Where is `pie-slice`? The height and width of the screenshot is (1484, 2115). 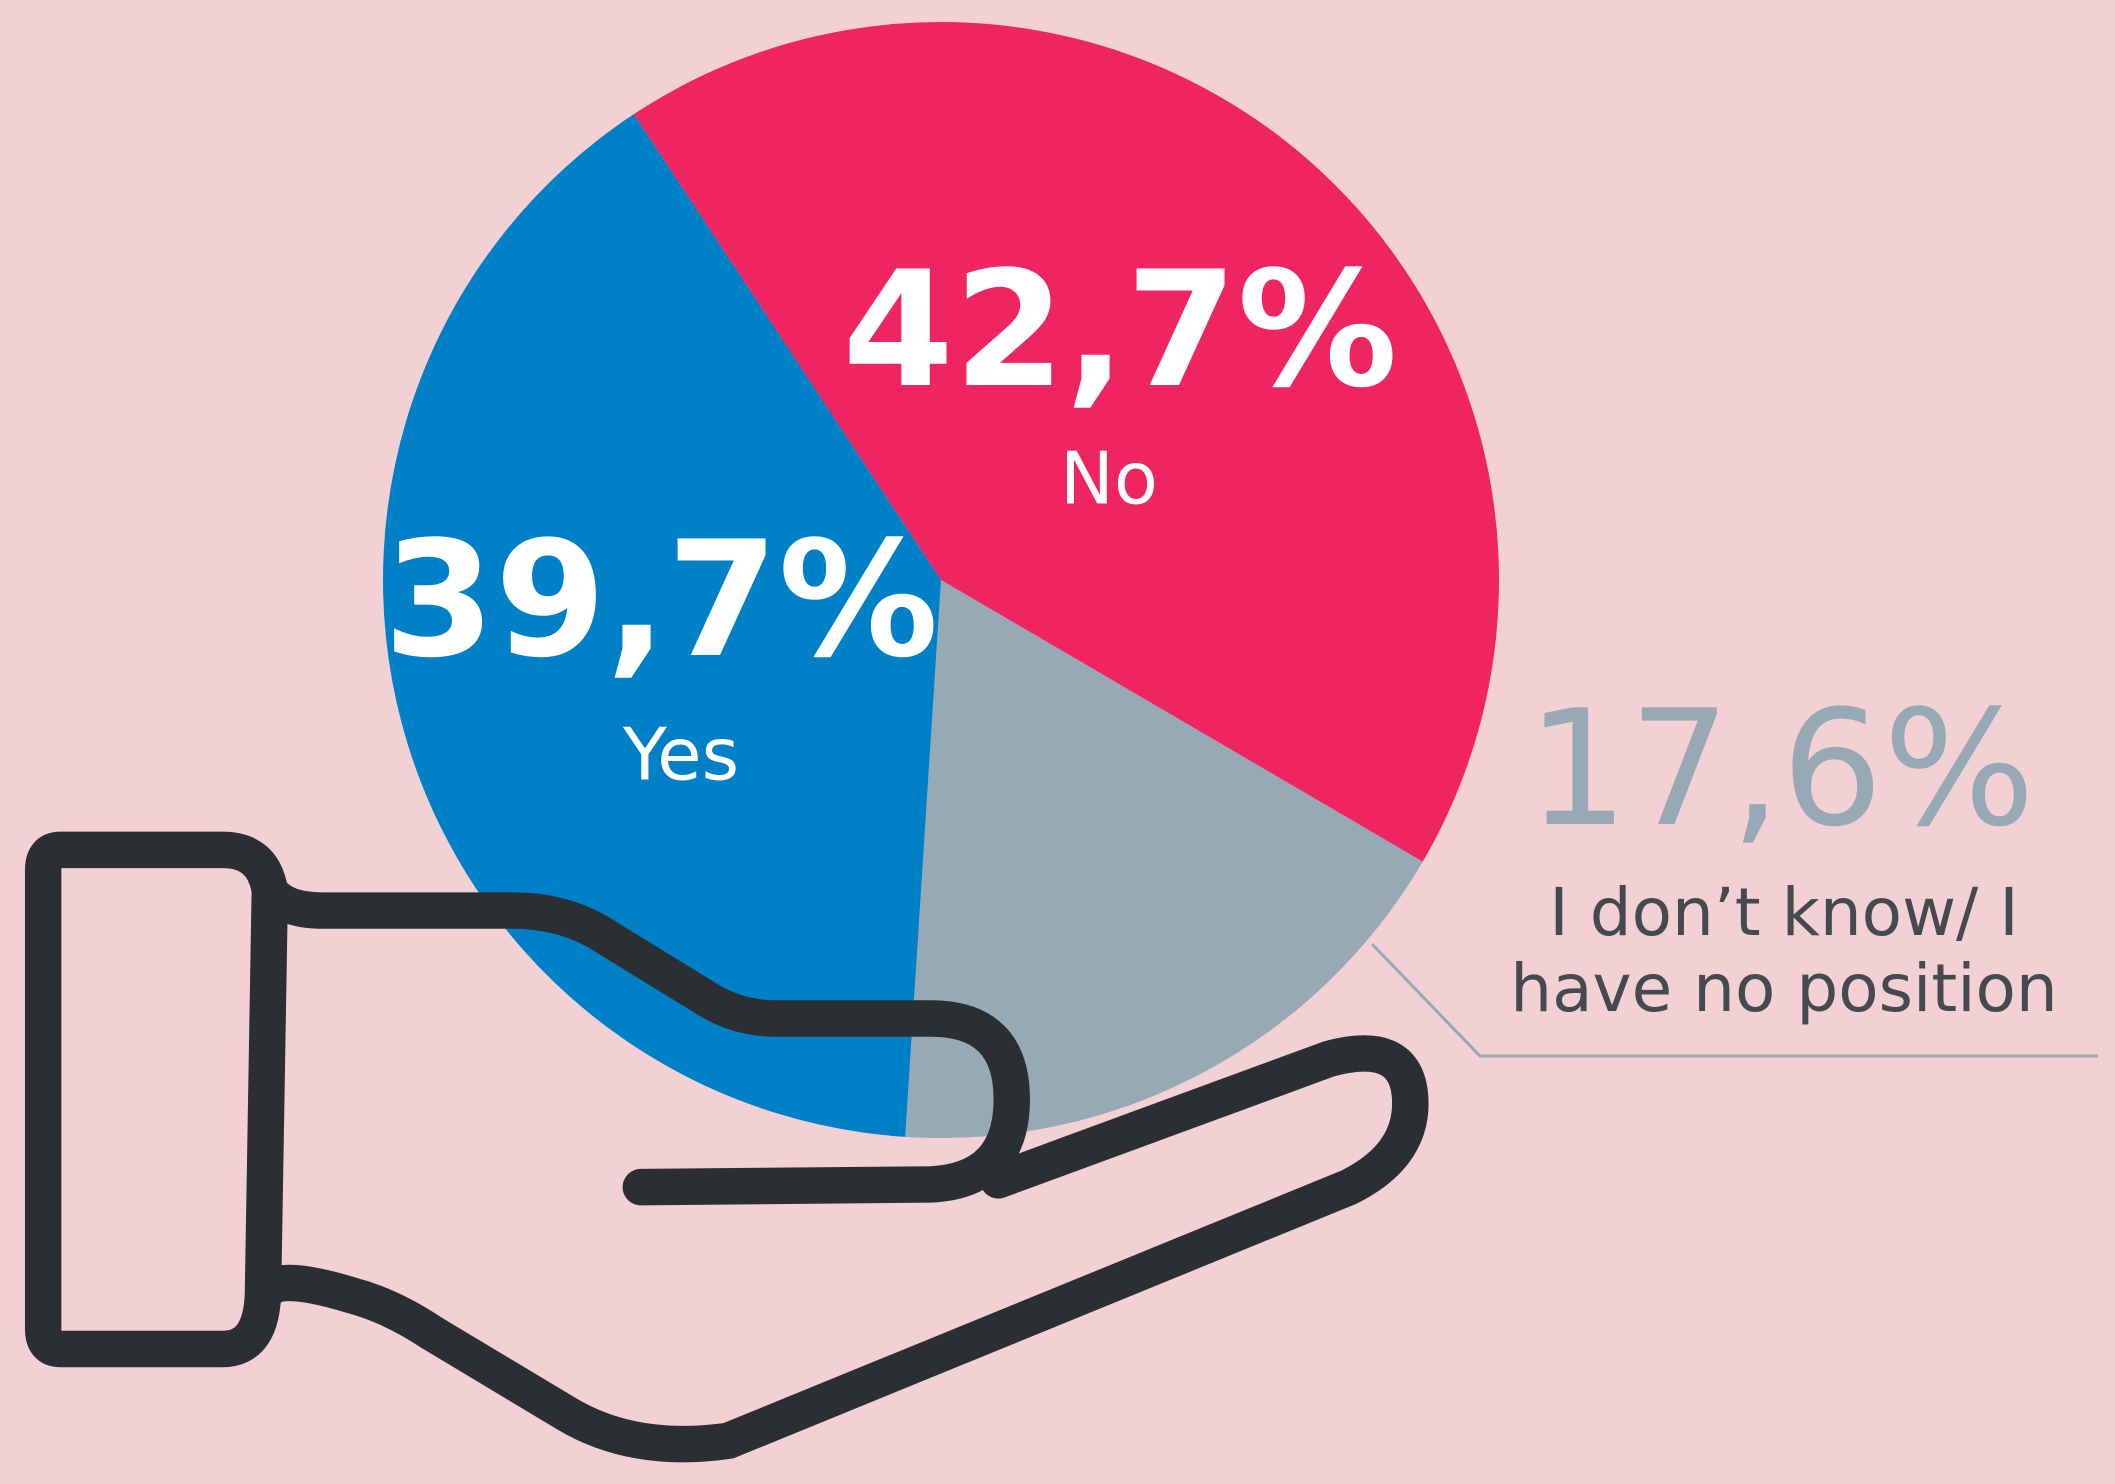
pie-slice is located at coordinates (1164, 859).